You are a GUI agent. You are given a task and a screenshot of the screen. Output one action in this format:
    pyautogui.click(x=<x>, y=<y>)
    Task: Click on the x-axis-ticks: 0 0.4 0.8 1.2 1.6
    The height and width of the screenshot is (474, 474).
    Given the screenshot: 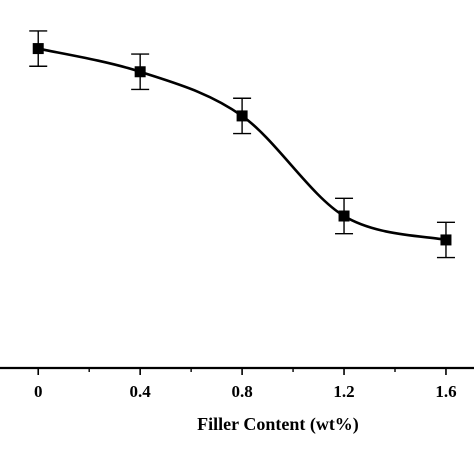 What is the action you would take?
    pyautogui.click(x=245, y=384)
    